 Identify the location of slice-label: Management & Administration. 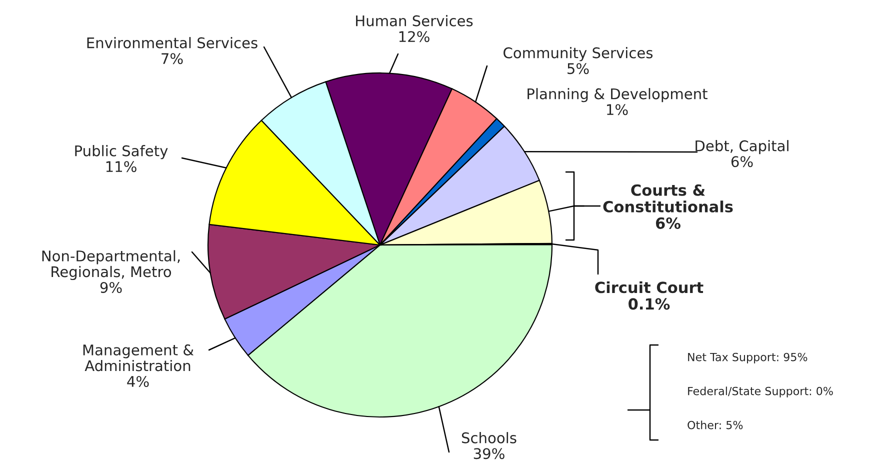
(138, 358).